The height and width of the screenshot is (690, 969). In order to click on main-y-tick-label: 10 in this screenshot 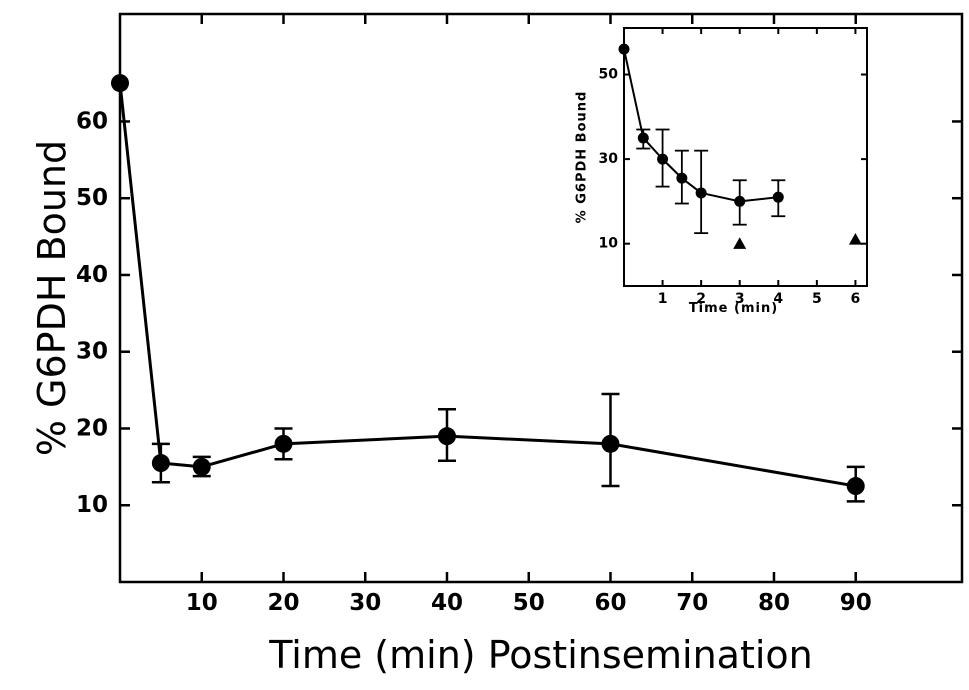, I will do `click(92, 505)`.